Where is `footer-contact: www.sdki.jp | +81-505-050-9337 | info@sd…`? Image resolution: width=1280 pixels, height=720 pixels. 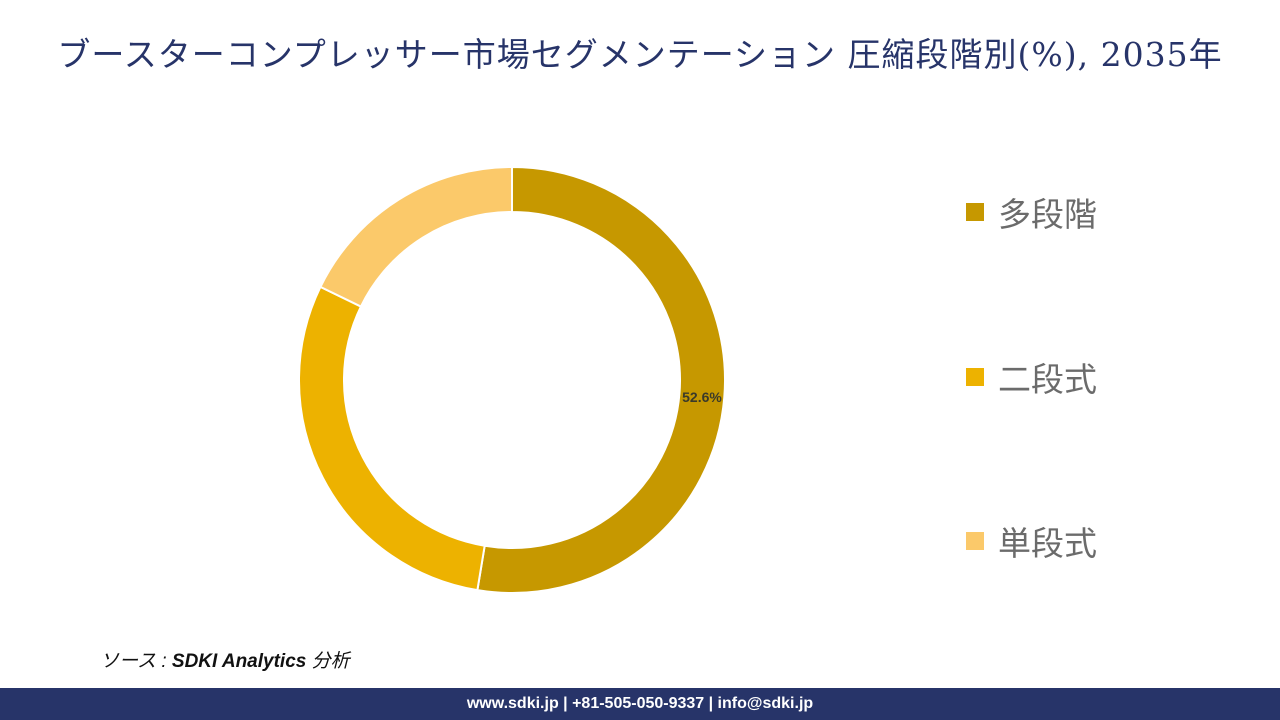
footer-contact: www.sdki.jp | +81-505-050-9337 | info@sd… is located at coordinates (640, 703).